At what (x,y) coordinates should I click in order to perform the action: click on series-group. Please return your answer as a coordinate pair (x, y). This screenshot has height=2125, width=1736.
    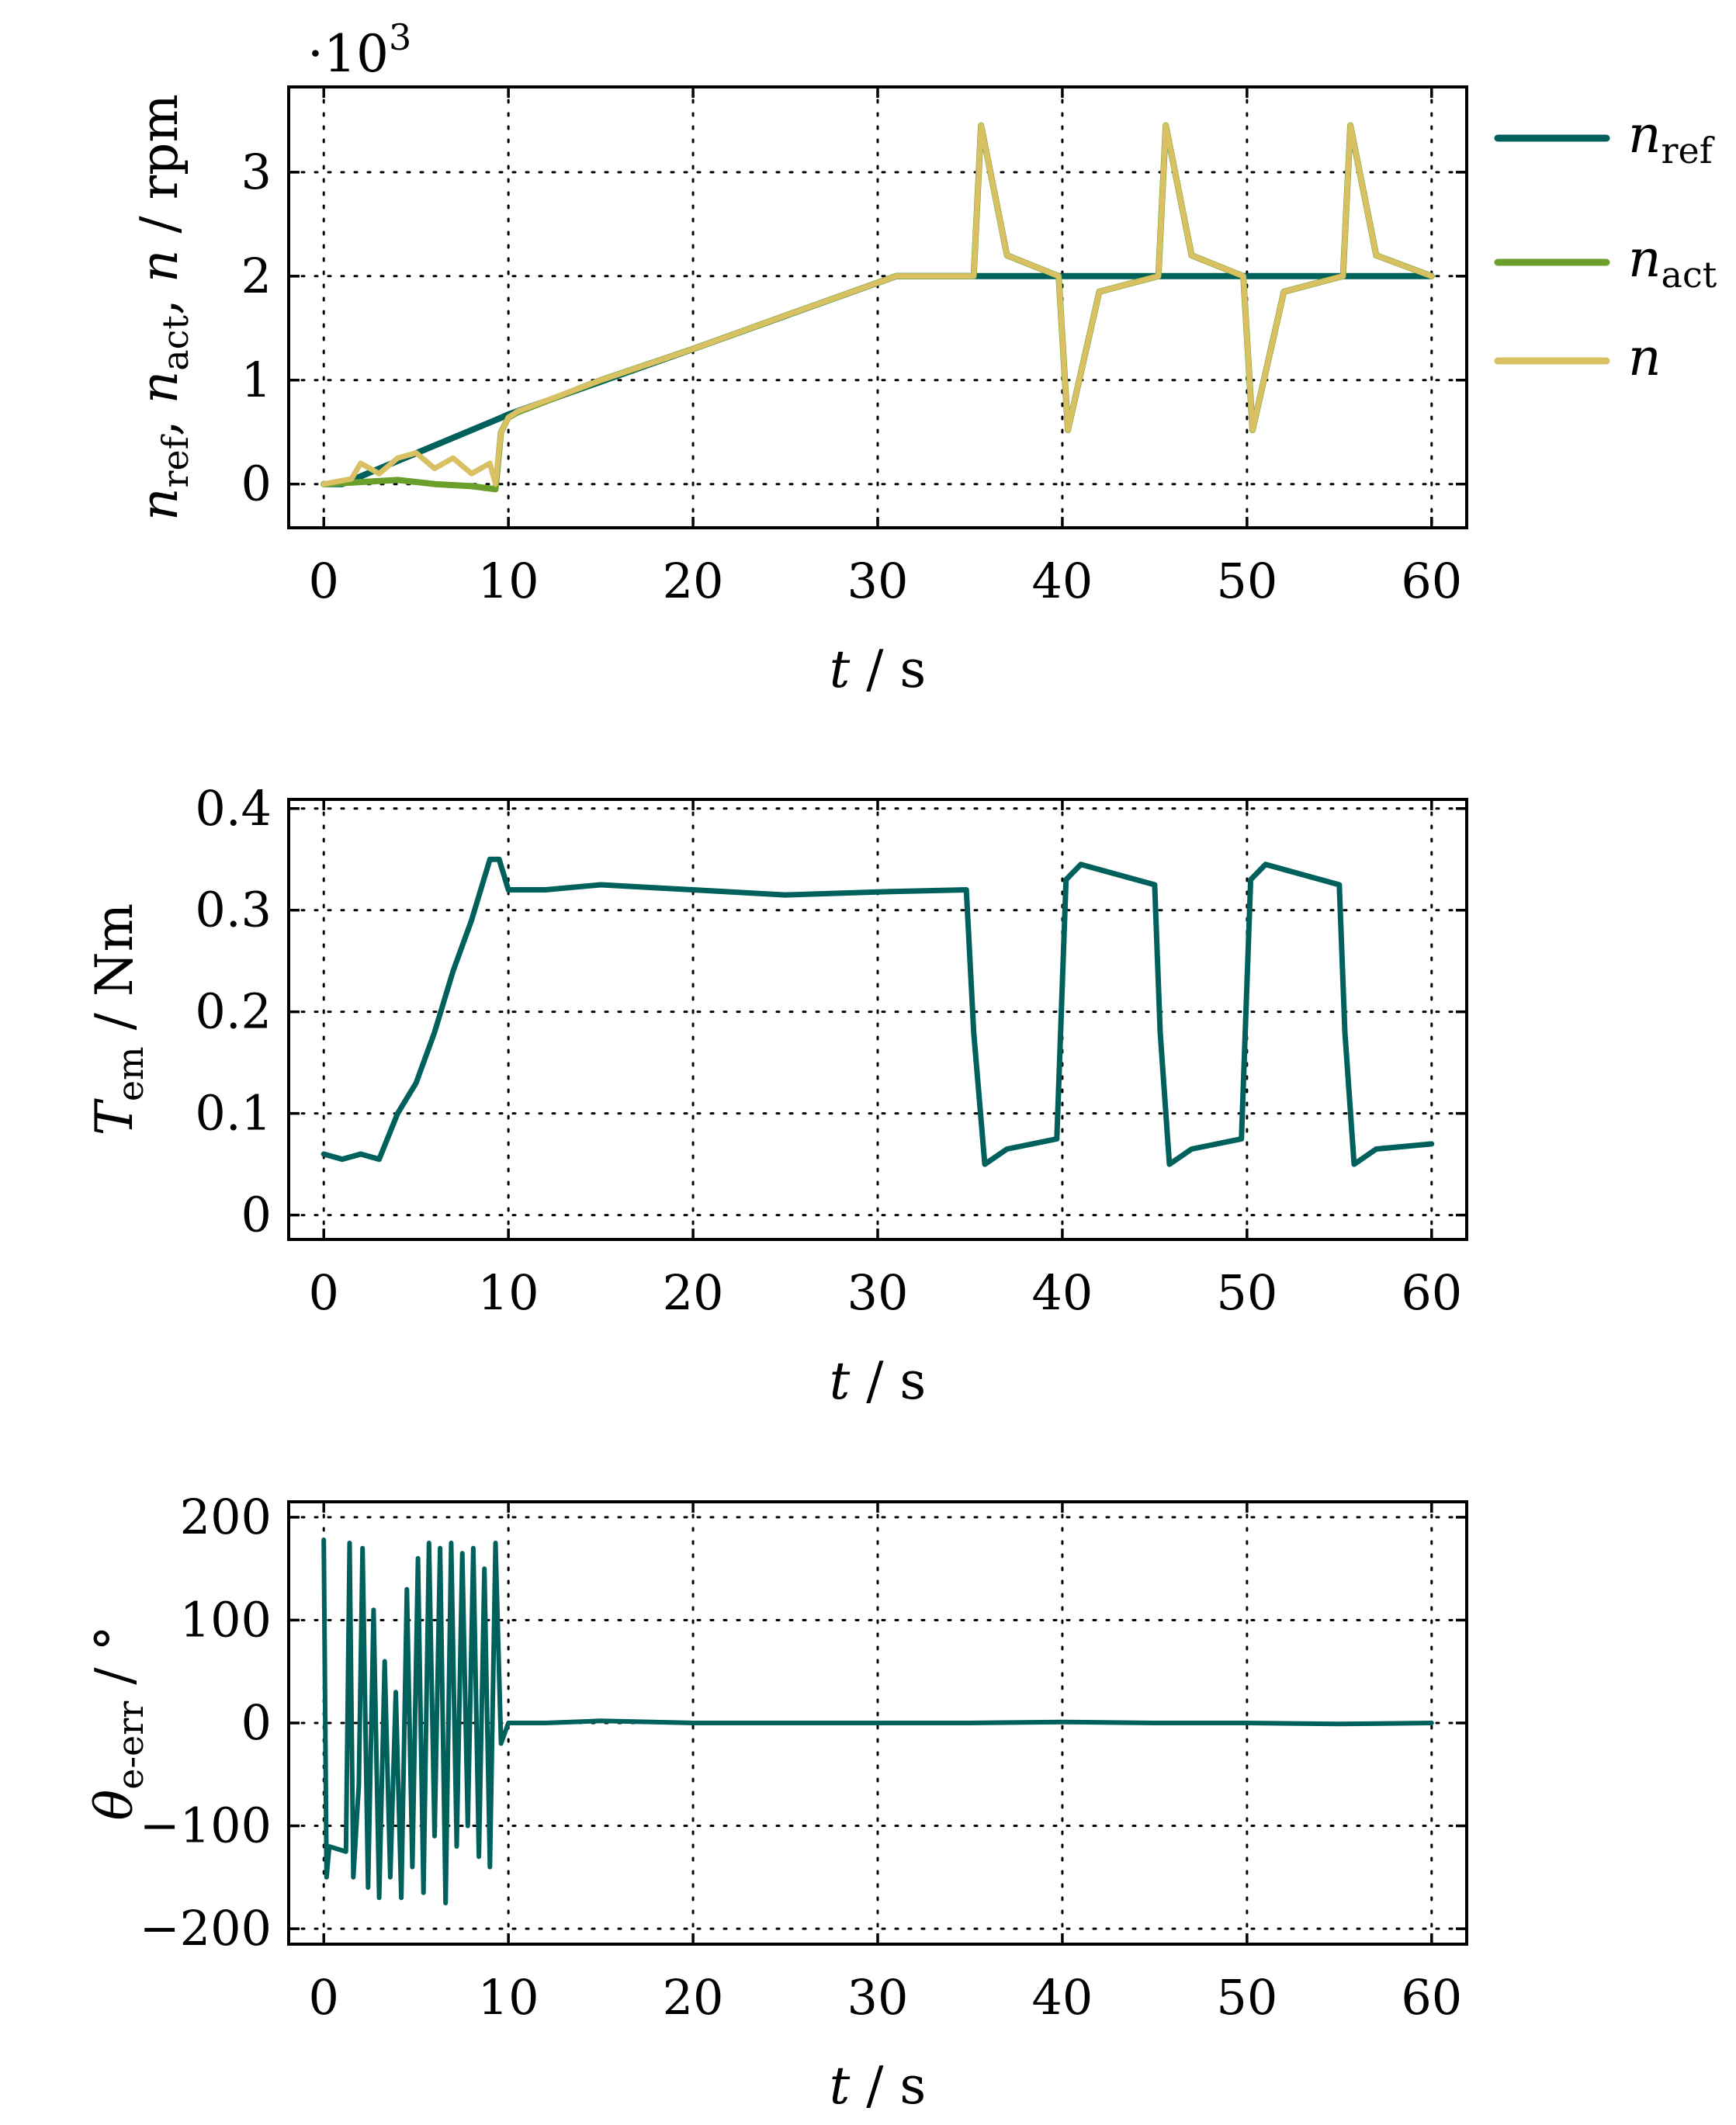
    Looking at the image, I should click on (878, 1011).